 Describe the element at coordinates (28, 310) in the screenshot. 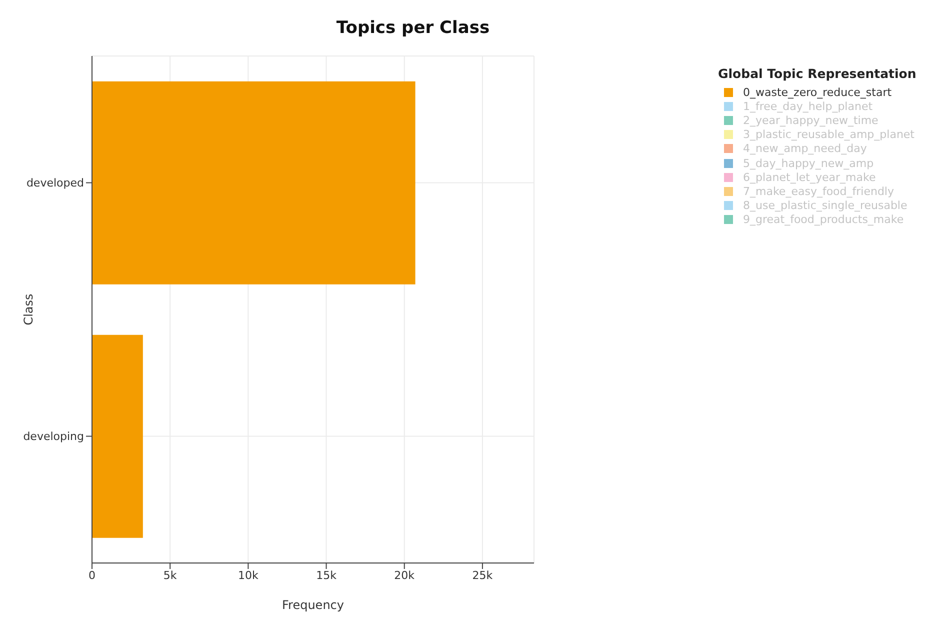

I see `y-axis-title: Class` at that location.